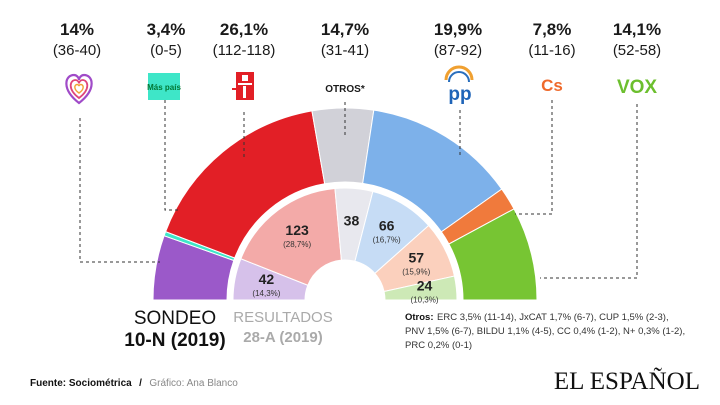 Image resolution: width=720 pixels, height=405 pixels. What do you see at coordinates (243, 86) in the screenshot?
I see `psoe-rose-logo-icon` at bounding box center [243, 86].